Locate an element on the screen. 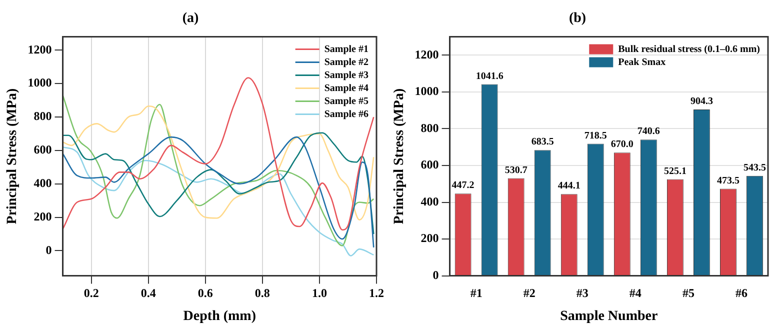 The image size is (774, 329). x-tick-label: 0.6 is located at coordinates (205, 293).